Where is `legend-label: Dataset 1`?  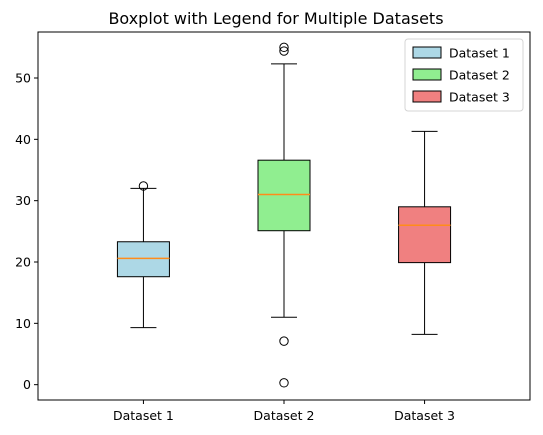 legend-label: Dataset 1 is located at coordinates (479, 53).